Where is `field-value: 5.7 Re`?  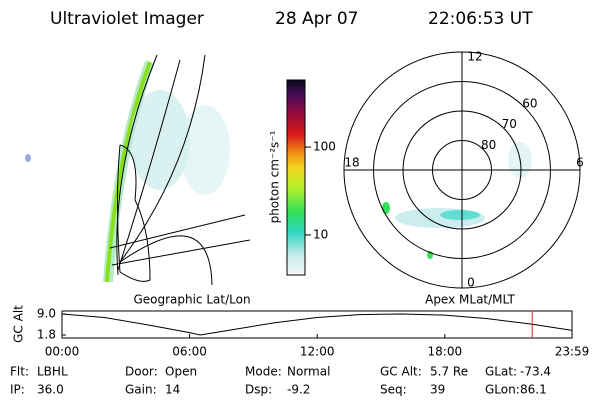
field-value: 5.7 Re is located at coordinates (449, 372).